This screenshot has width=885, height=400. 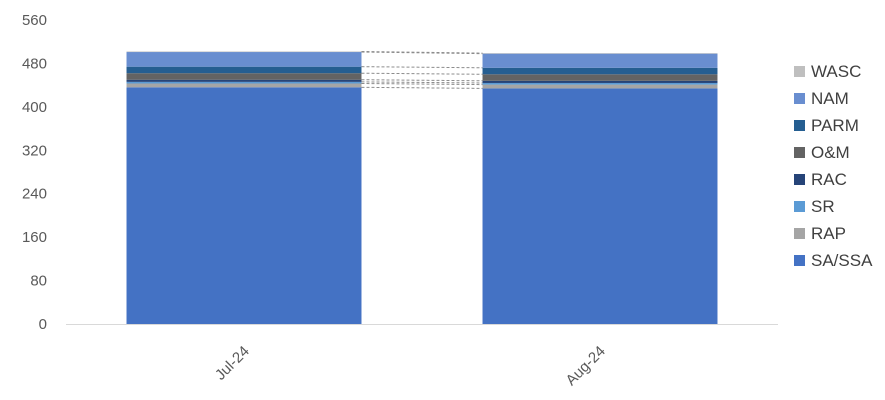 What do you see at coordinates (38, 281) in the screenshot?
I see `y-tick-label: 80` at bounding box center [38, 281].